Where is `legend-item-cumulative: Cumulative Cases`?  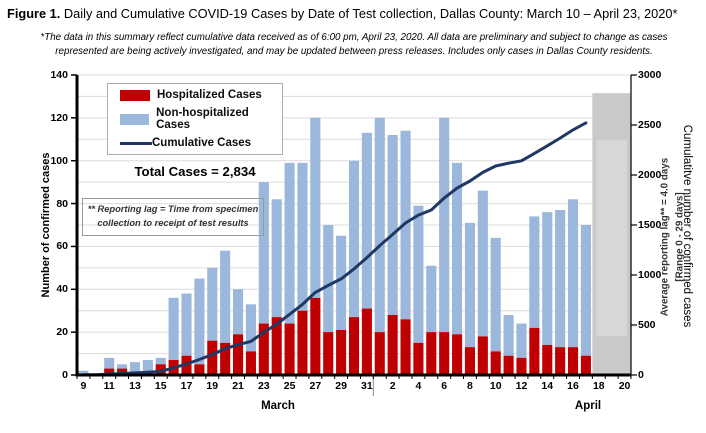
legend-item-cumulative: Cumulative Cases is located at coordinates (201, 143).